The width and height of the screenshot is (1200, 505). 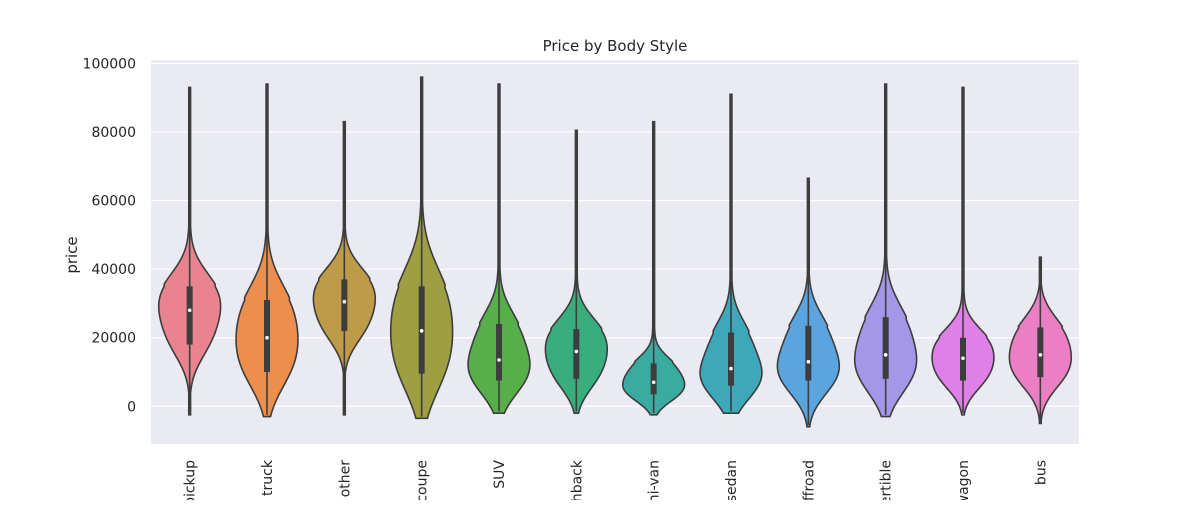 What do you see at coordinates (113, 339) in the screenshot?
I see `y-tick-label: 20000` at bounding box center [113, 339].